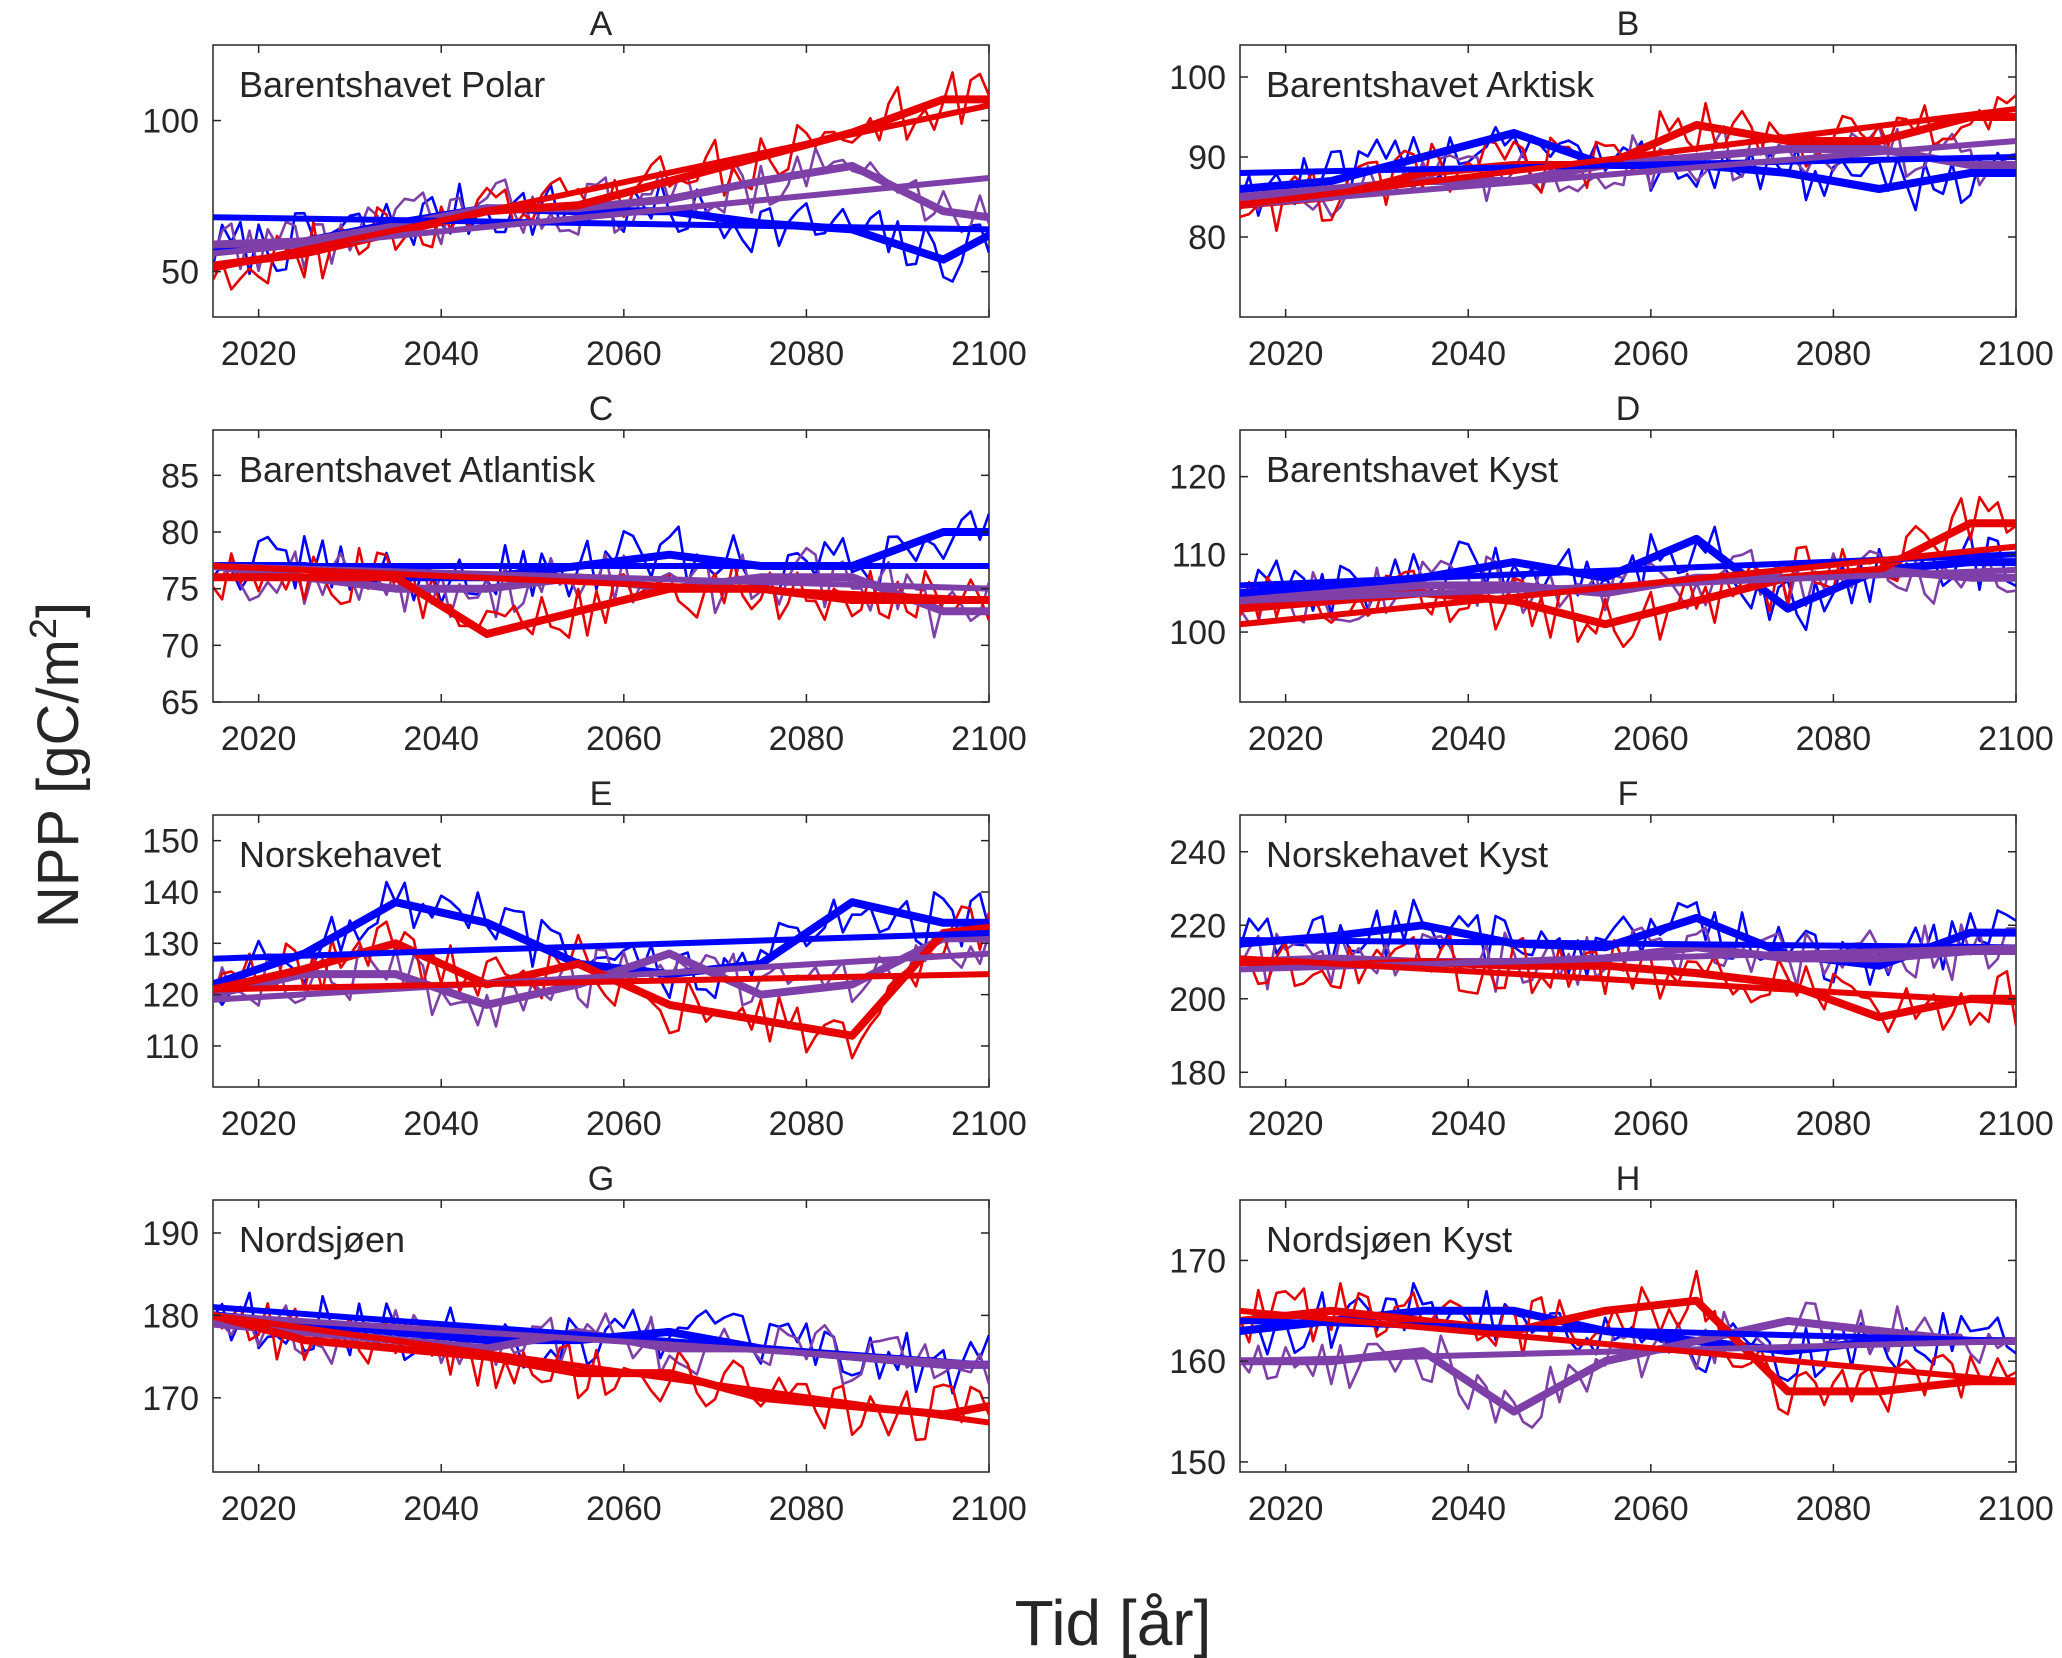 The height and width of the screenshot is (1658, 2062). I want to click on series-yearly-line-blue, so click(601, 943).